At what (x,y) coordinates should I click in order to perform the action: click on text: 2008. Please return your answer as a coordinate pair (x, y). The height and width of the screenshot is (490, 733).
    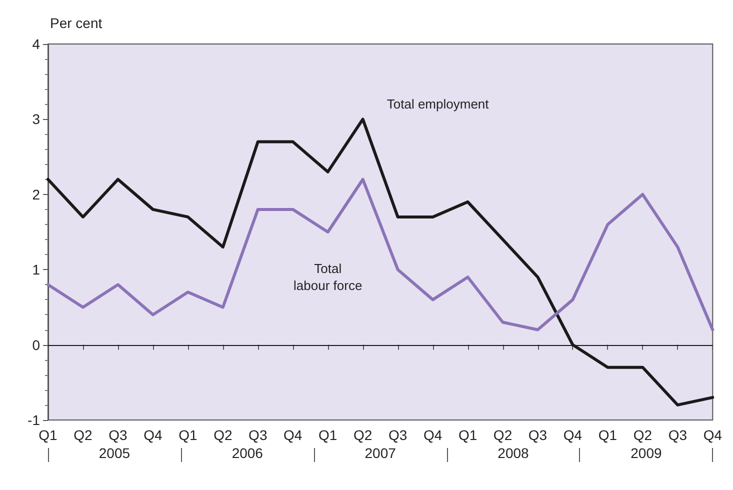
    Looking at the image, I should click on (514, 453).